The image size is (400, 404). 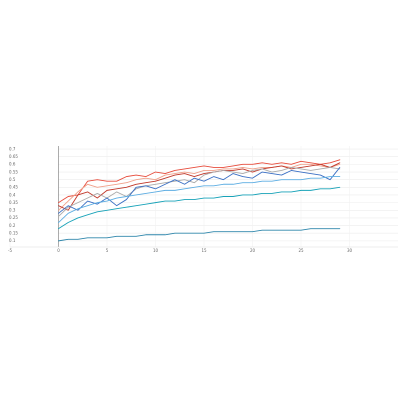 I want to click on y-tick-label: 0.2, so click(x=12, y=225).